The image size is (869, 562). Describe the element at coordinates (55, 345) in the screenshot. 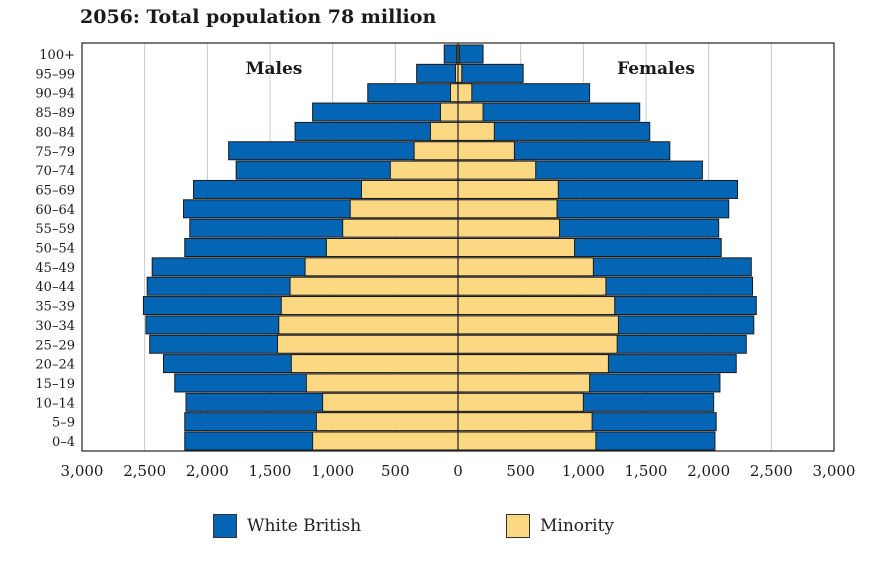

I see `y-tick-label: 25–29` at that location.